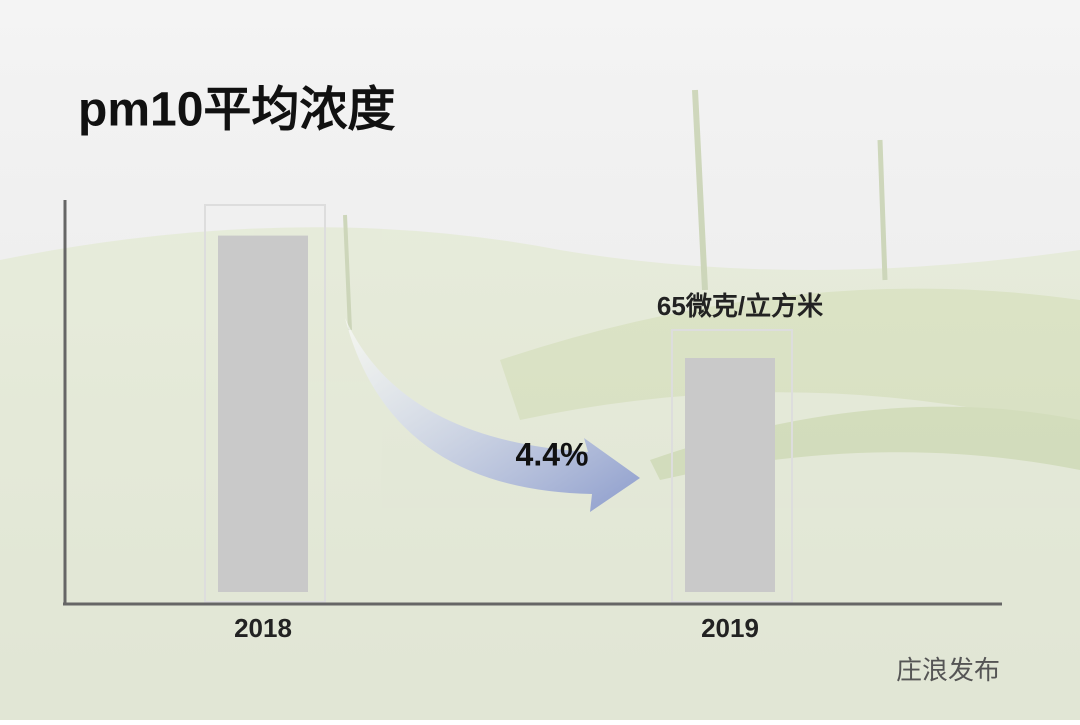 This screenshot has height=725, width=1080. I want to click on x-tick-label: 2019, so click(730, 628).